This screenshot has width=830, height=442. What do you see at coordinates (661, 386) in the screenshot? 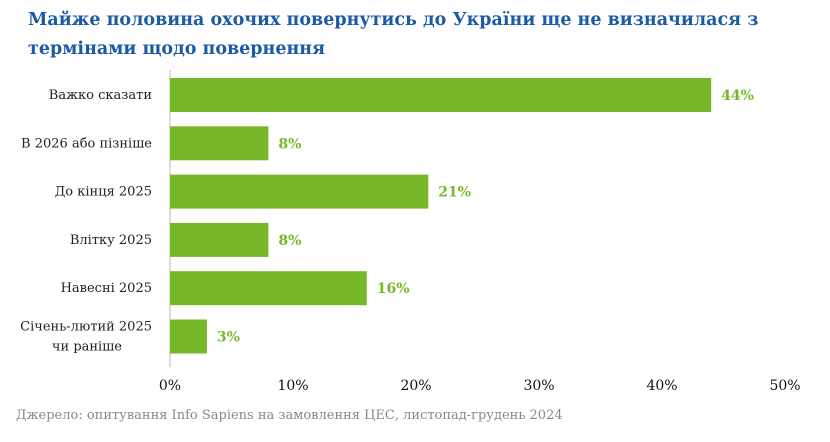
I see `x-tick-label: 40%` at bounding box center [661, 386].